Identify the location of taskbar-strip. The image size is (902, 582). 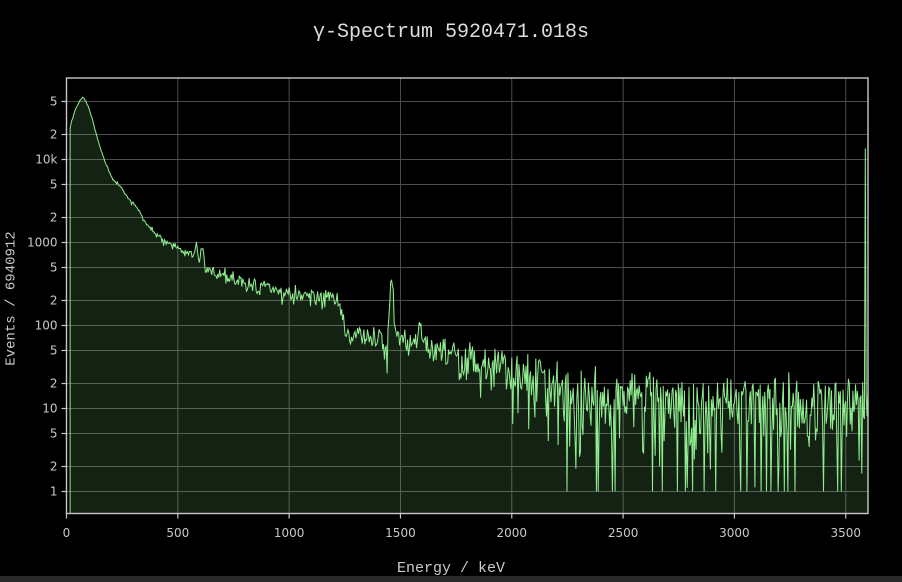
(451, 579).